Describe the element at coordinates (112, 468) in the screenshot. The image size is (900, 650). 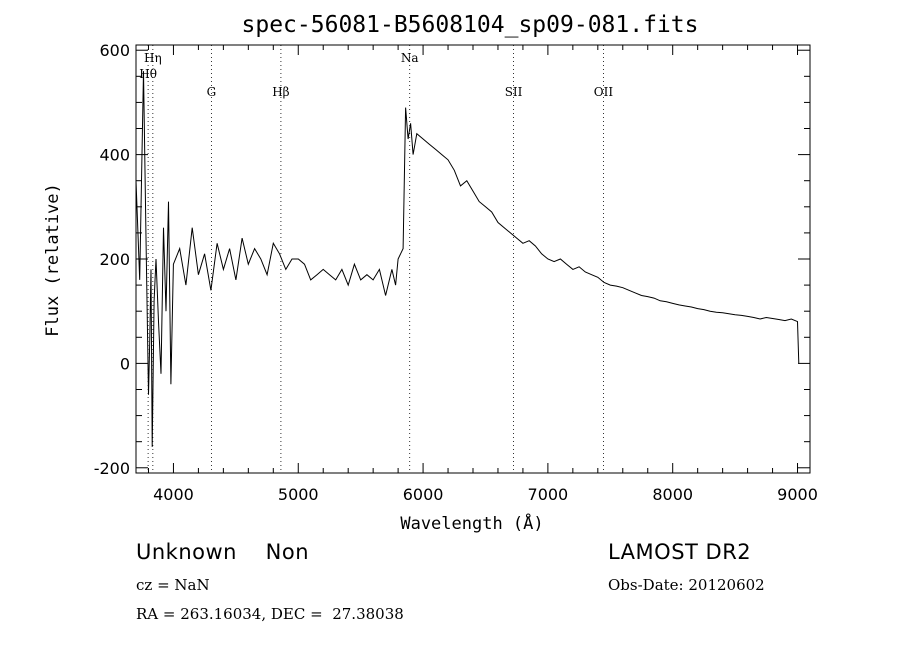
I see `y-tick-label: -200` at that location.